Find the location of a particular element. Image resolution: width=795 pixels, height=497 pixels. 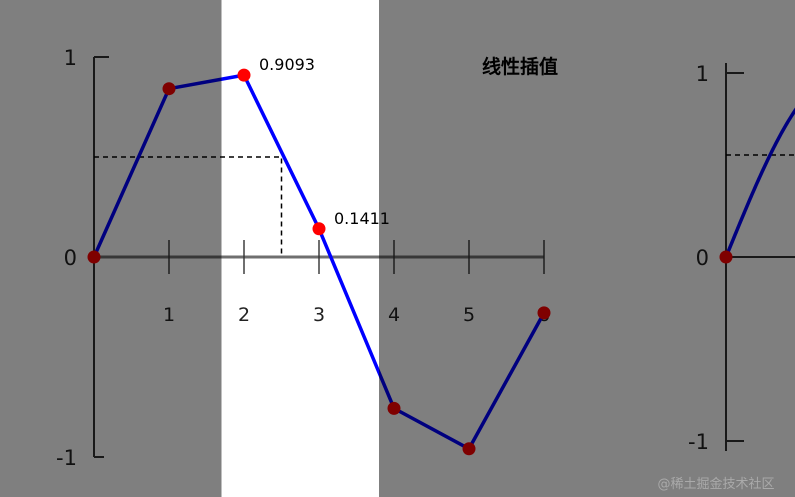

query-guide-line is located at coordinates (188, 206).